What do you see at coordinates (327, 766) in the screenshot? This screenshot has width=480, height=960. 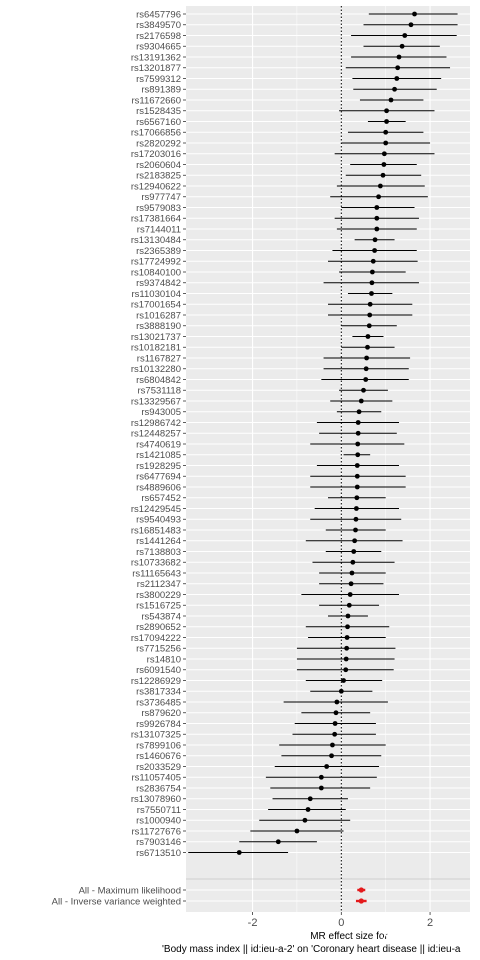 I see `point-rs2033529` at bounding box center [327, 766].